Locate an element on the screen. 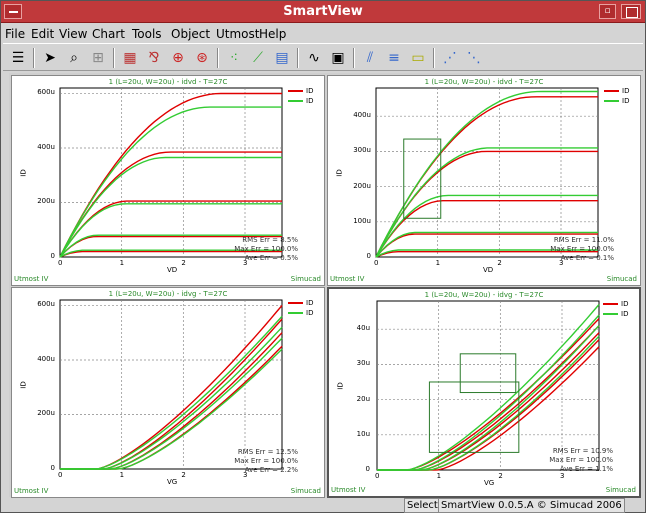 The height and width of the screenshot is (513, 646). stat-line: Ave Err = 2.2% is located at coordinates (271, 470).